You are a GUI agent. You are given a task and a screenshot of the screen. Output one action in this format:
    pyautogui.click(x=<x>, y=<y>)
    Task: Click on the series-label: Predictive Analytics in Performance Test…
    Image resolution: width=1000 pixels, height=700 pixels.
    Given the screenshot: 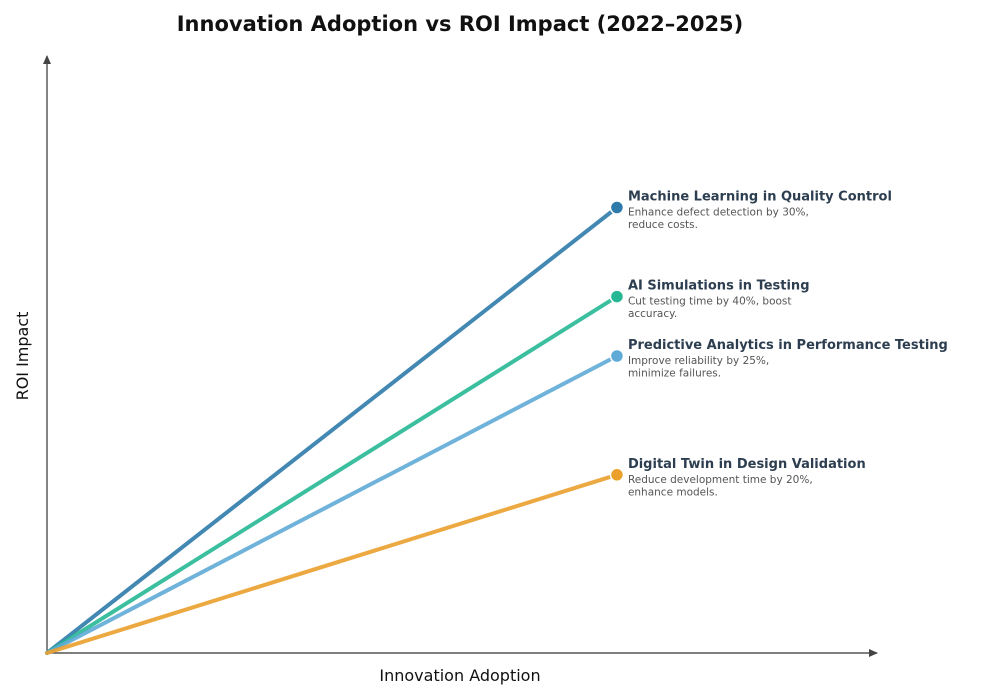 What is the action you would take?
    pyautogui.click(x=788, y=345)
    